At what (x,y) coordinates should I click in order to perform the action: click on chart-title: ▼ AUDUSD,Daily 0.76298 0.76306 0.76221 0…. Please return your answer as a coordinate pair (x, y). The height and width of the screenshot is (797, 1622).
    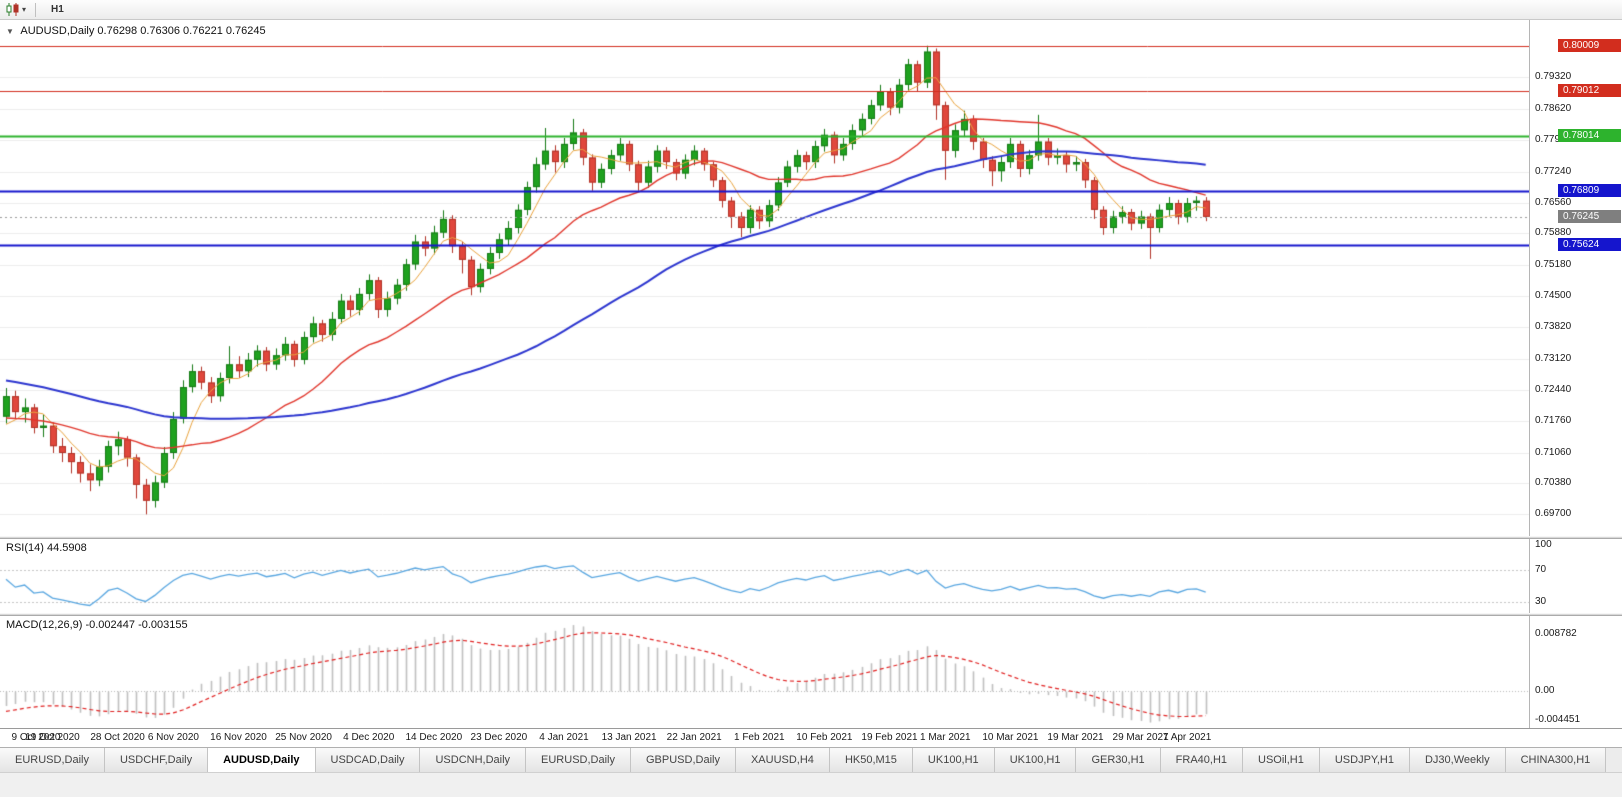
    Looking at the image, I should click on (136, 31).